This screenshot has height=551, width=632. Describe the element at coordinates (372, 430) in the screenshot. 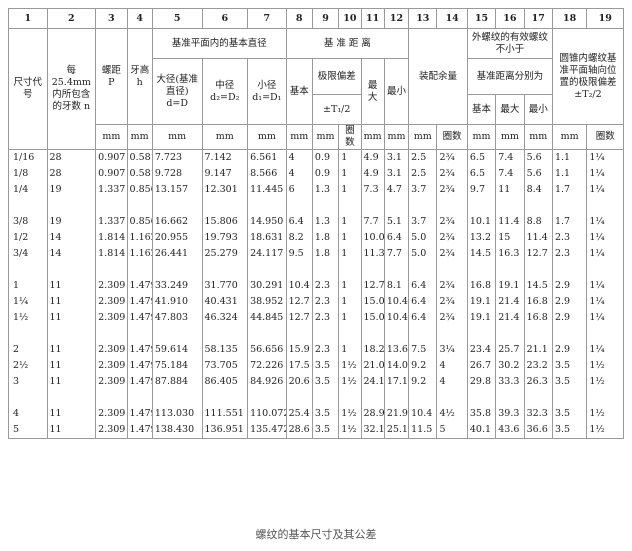

I see `data-cell: 32.1` at that location.